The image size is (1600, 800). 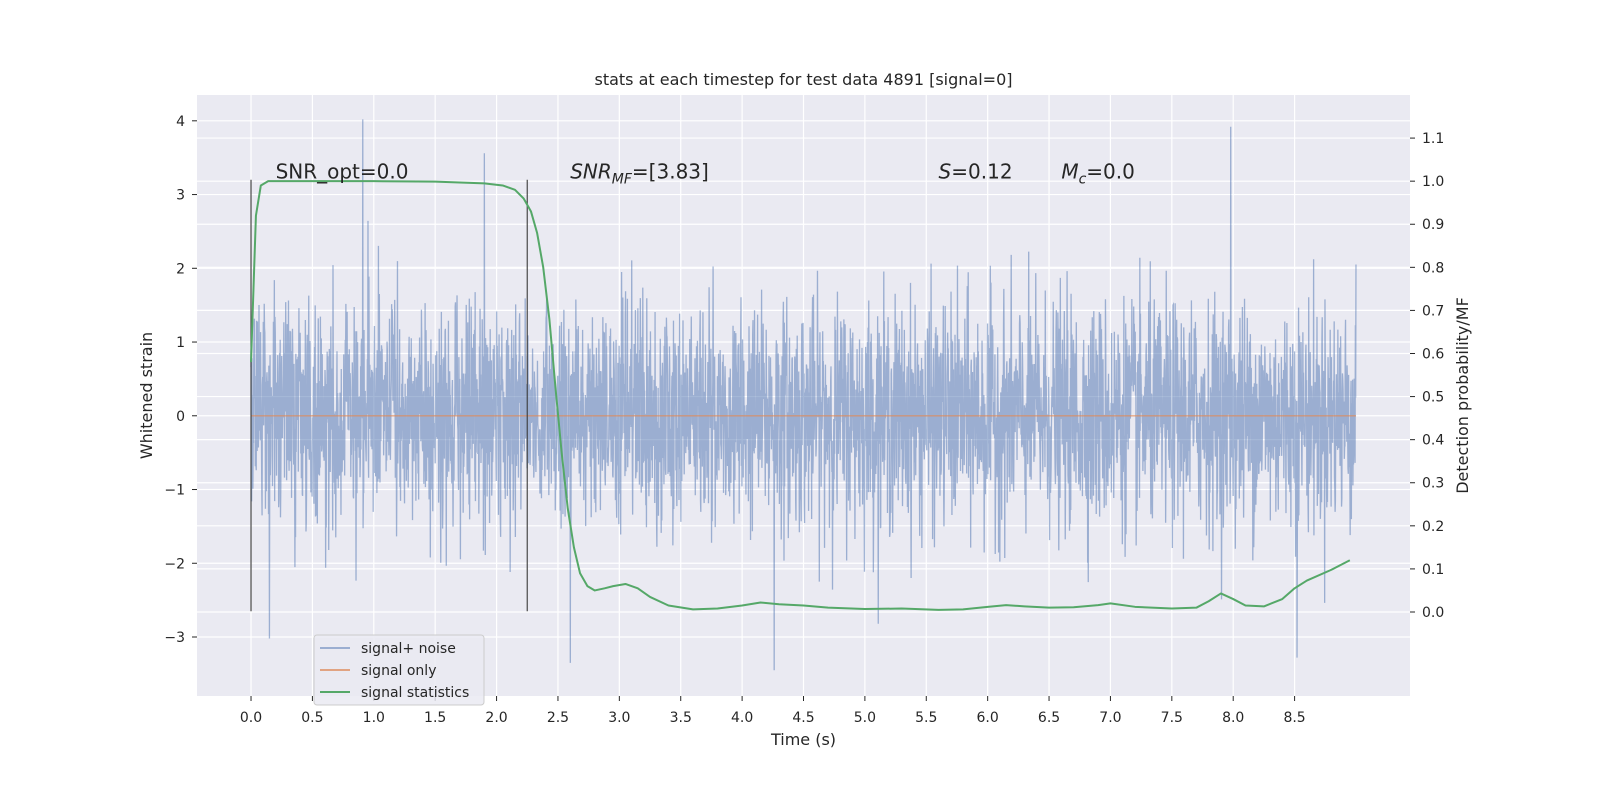 What do you see at coordinates (435, 718) in the screenshot?
I see `x-tick-label-3: 1.5` at bounding box center [435, 718].